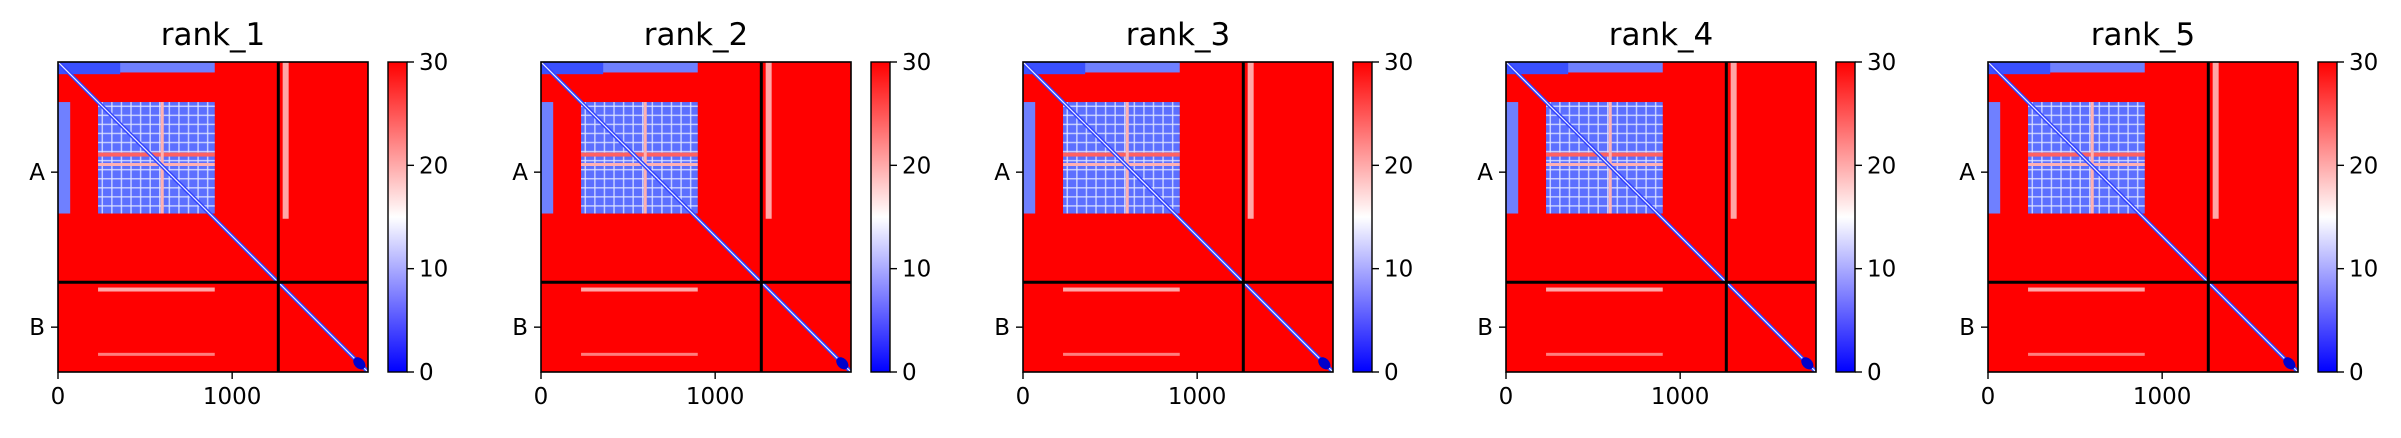 This screenshot has width=2401, height=438. Describe the element at coordinates (2143, 35) in the screenshot. I see `panel-title: rank_5` at that location.